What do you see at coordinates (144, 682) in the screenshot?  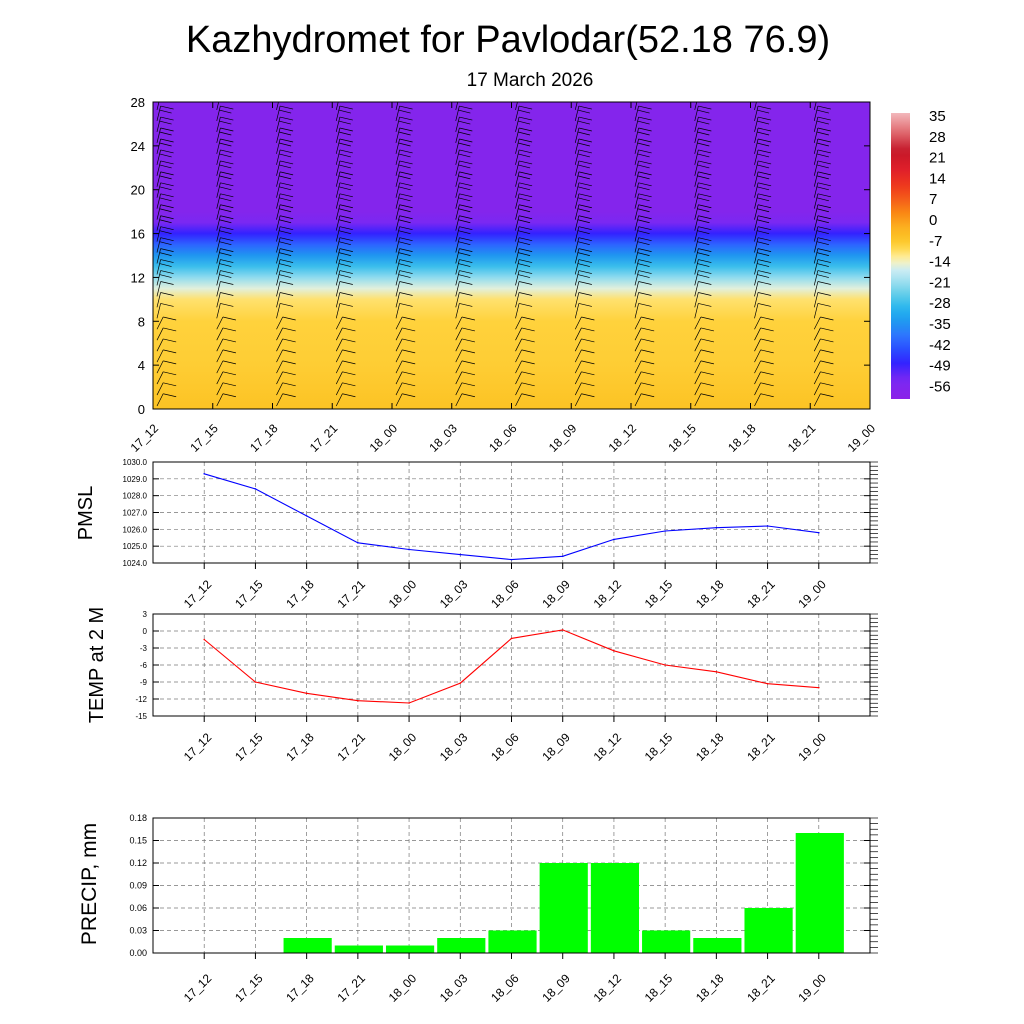 I see `y-tick-label: -9` at bounding box center [144, 682].